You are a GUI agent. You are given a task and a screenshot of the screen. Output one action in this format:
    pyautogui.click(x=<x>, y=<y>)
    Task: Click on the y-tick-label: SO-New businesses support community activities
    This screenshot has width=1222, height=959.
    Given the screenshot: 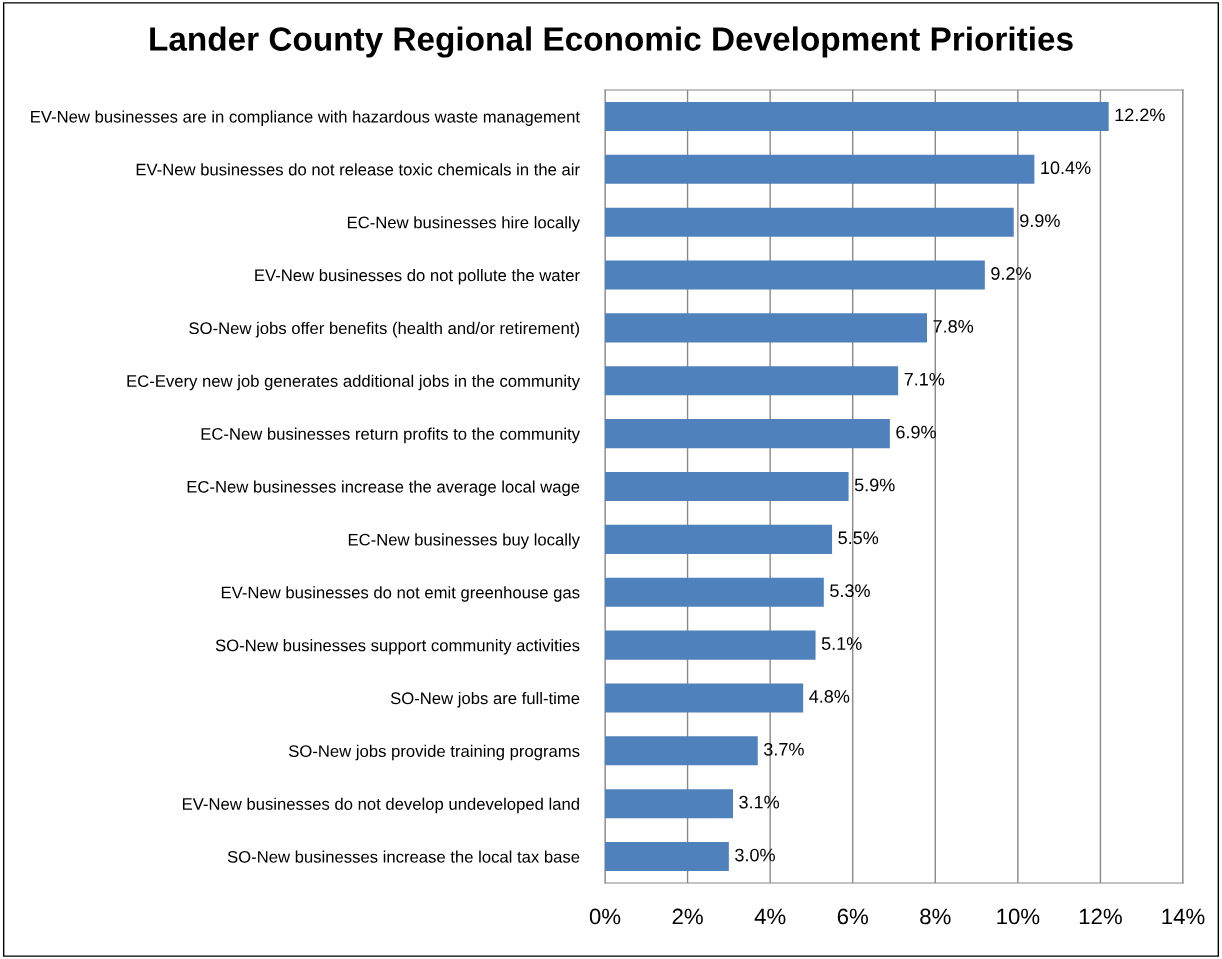 What is the action you would take?
    pyautogui.click(x=397, y=647)
    